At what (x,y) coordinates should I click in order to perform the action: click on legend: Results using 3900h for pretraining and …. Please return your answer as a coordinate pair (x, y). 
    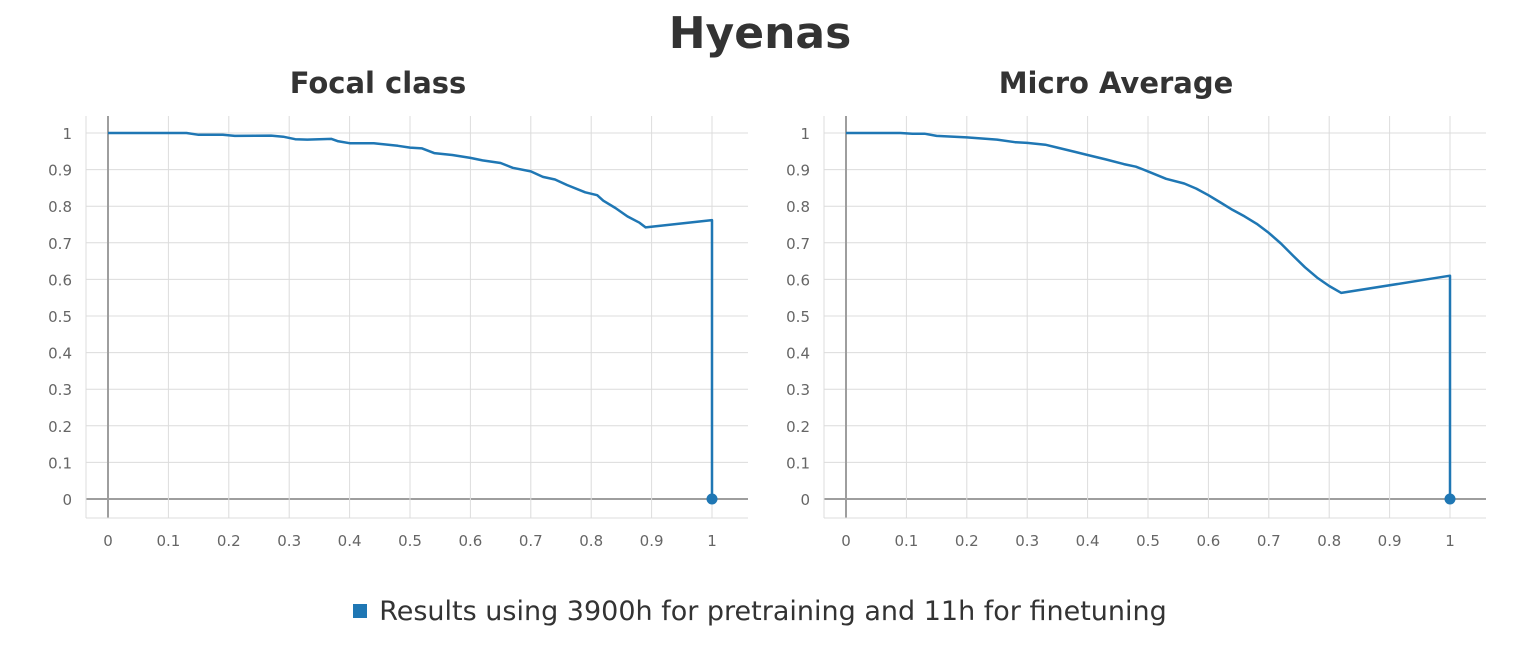
    Looking at the image, I should click on (760, 611).